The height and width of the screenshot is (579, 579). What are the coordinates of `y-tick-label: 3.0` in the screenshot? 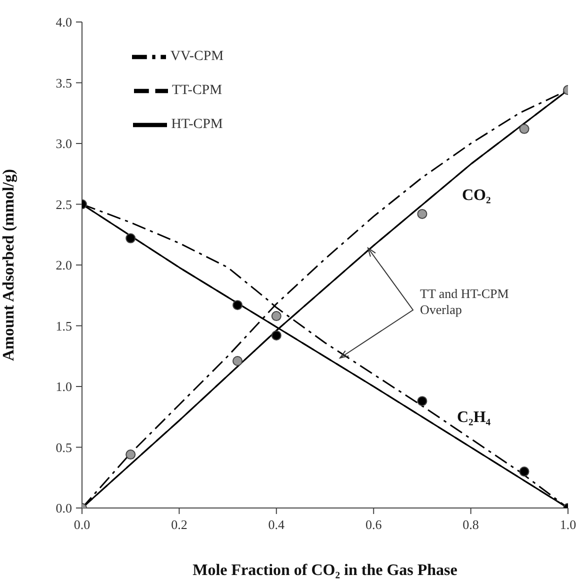 It's located at (64, 144).